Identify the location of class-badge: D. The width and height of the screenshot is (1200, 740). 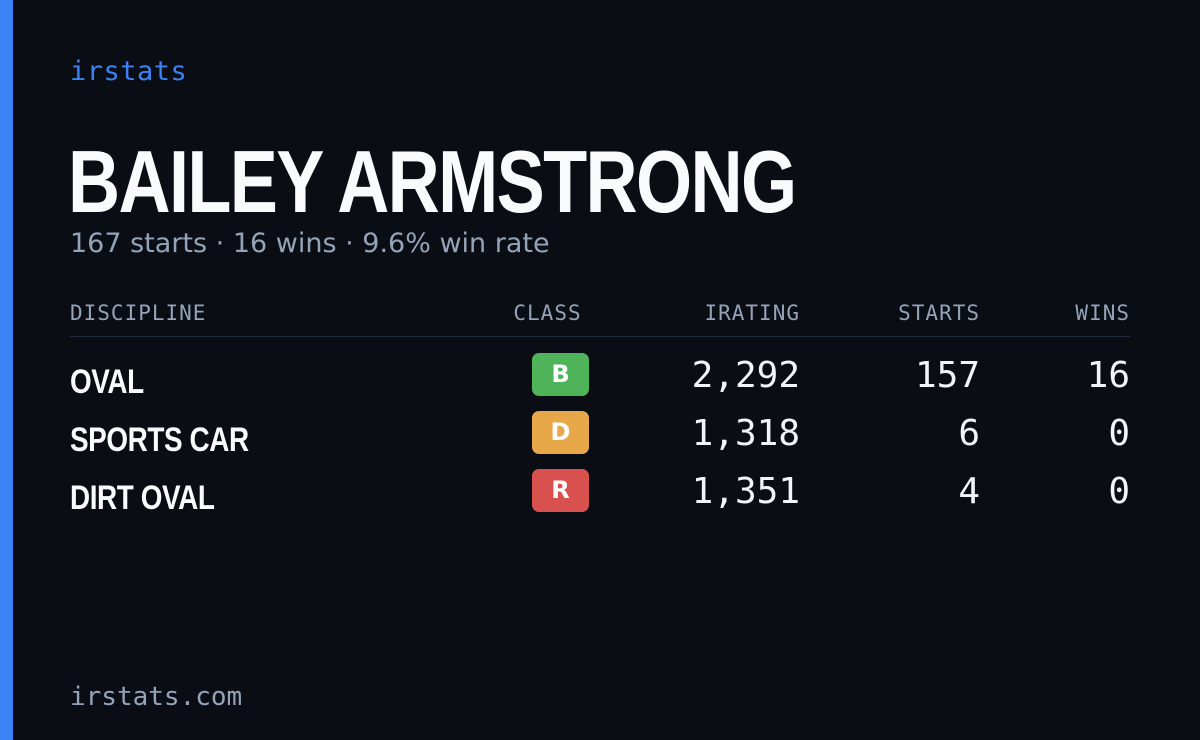
(560, 432).